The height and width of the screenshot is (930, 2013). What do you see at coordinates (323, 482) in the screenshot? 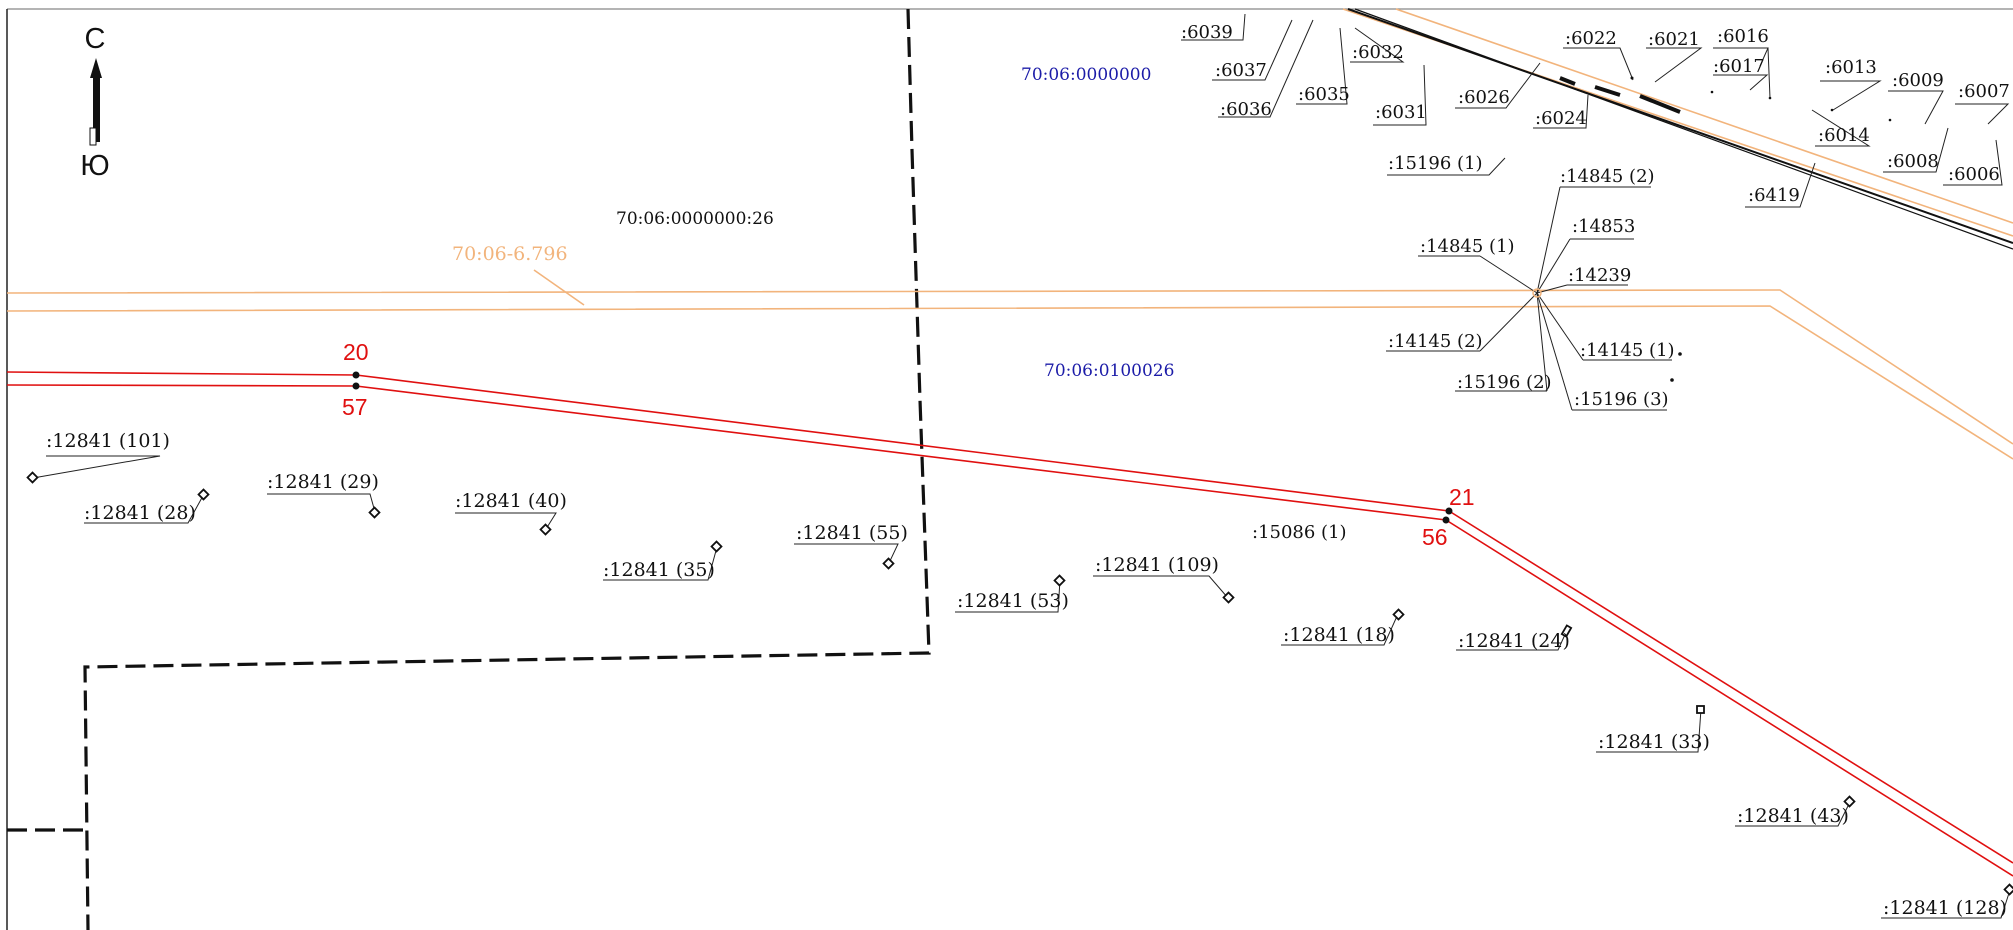
I see `pole-label-29: :12841 (29)` at bounding box center [323, 482].